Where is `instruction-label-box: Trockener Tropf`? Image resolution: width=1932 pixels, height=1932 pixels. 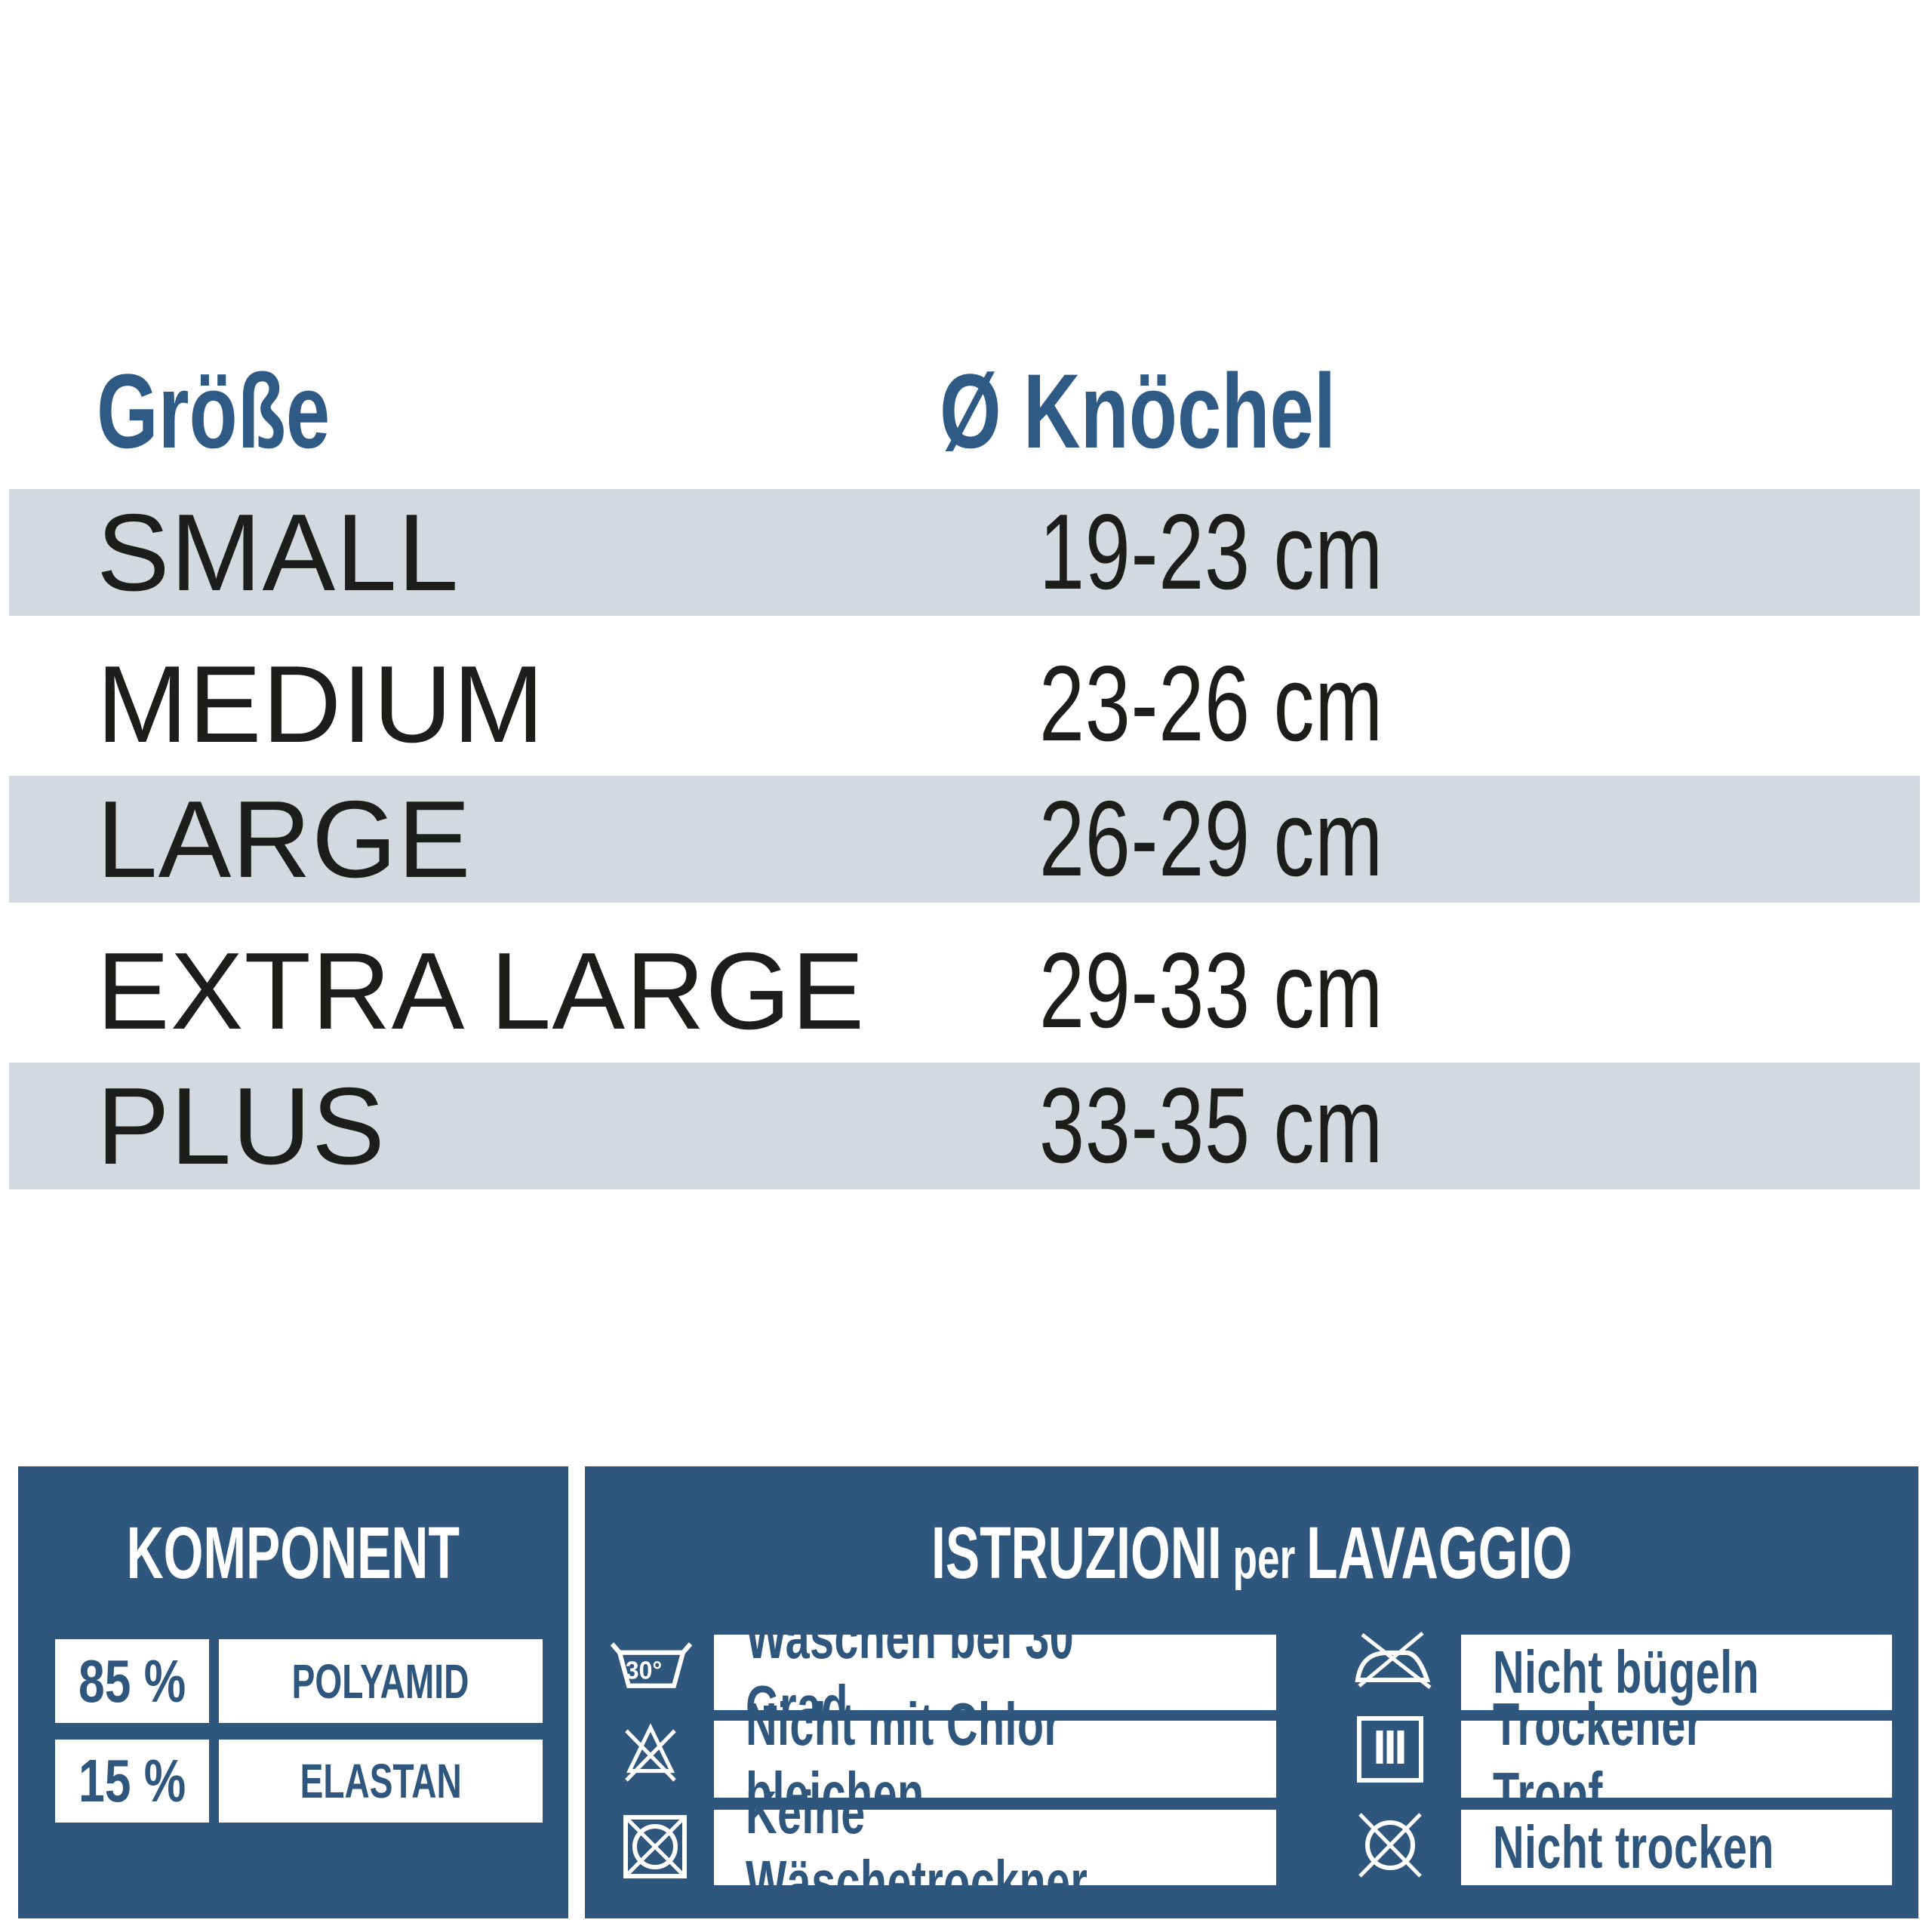 instruction-label-box: Trockener Tropf is located at coordinates (1676, 1758).